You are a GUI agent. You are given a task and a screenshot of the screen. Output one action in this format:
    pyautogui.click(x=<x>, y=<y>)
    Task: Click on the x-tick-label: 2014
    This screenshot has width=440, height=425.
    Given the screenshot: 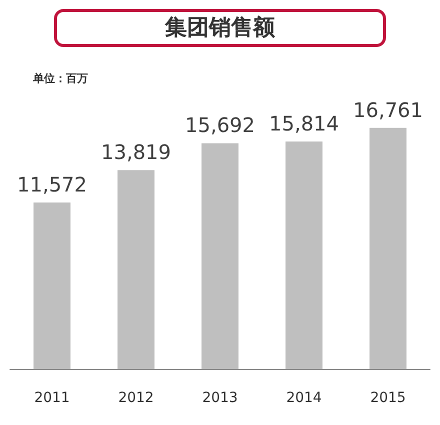 What is the action you would take?
    pyautogui.click(x=304, y=398)
    